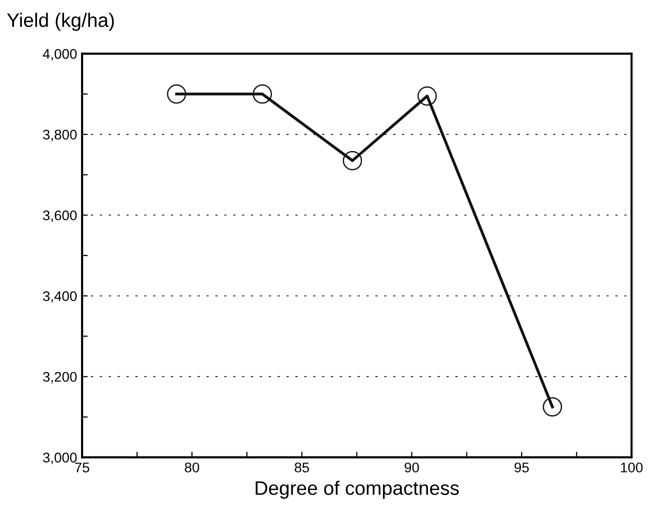  Describe the element at coordinates (357, 489) in the screenshot. I see `x-axis-title: Degree of compactness` at that location.